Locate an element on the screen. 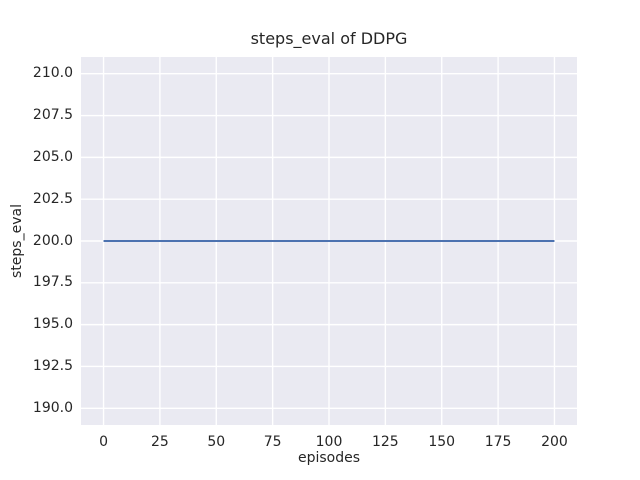 This screenshot has height=480, width=640. x-tick-label: 100 is located at coordinates (329, 442).